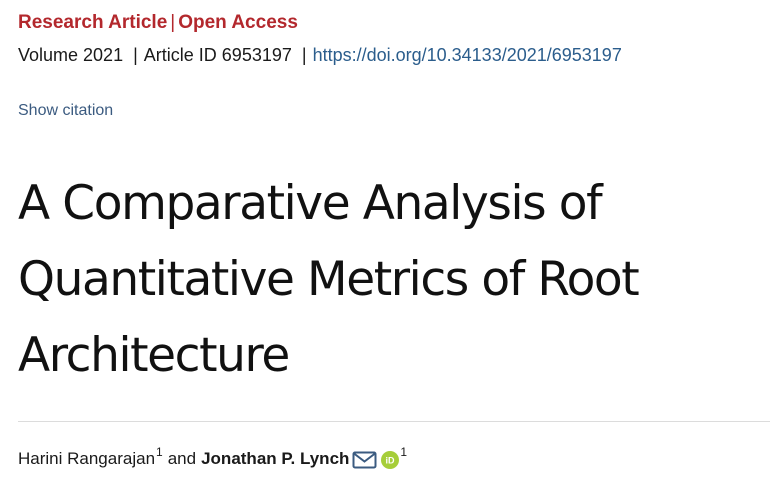 Image resolution: width=770 pixels, height=480 pixels. Describe the element at coordinates (182, 458) in the screenshot. I see `author-conjunction: and` at that location.